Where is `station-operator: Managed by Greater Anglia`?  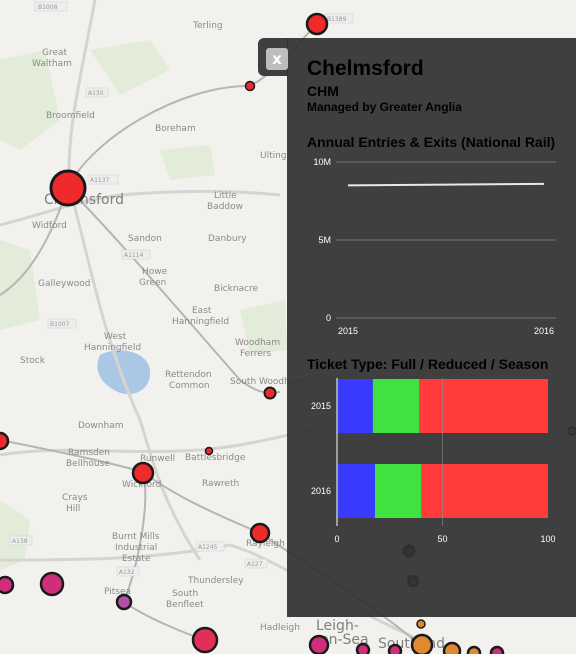
station-operator: Managed by Greater Anglia is located at coordinates (384, 107).